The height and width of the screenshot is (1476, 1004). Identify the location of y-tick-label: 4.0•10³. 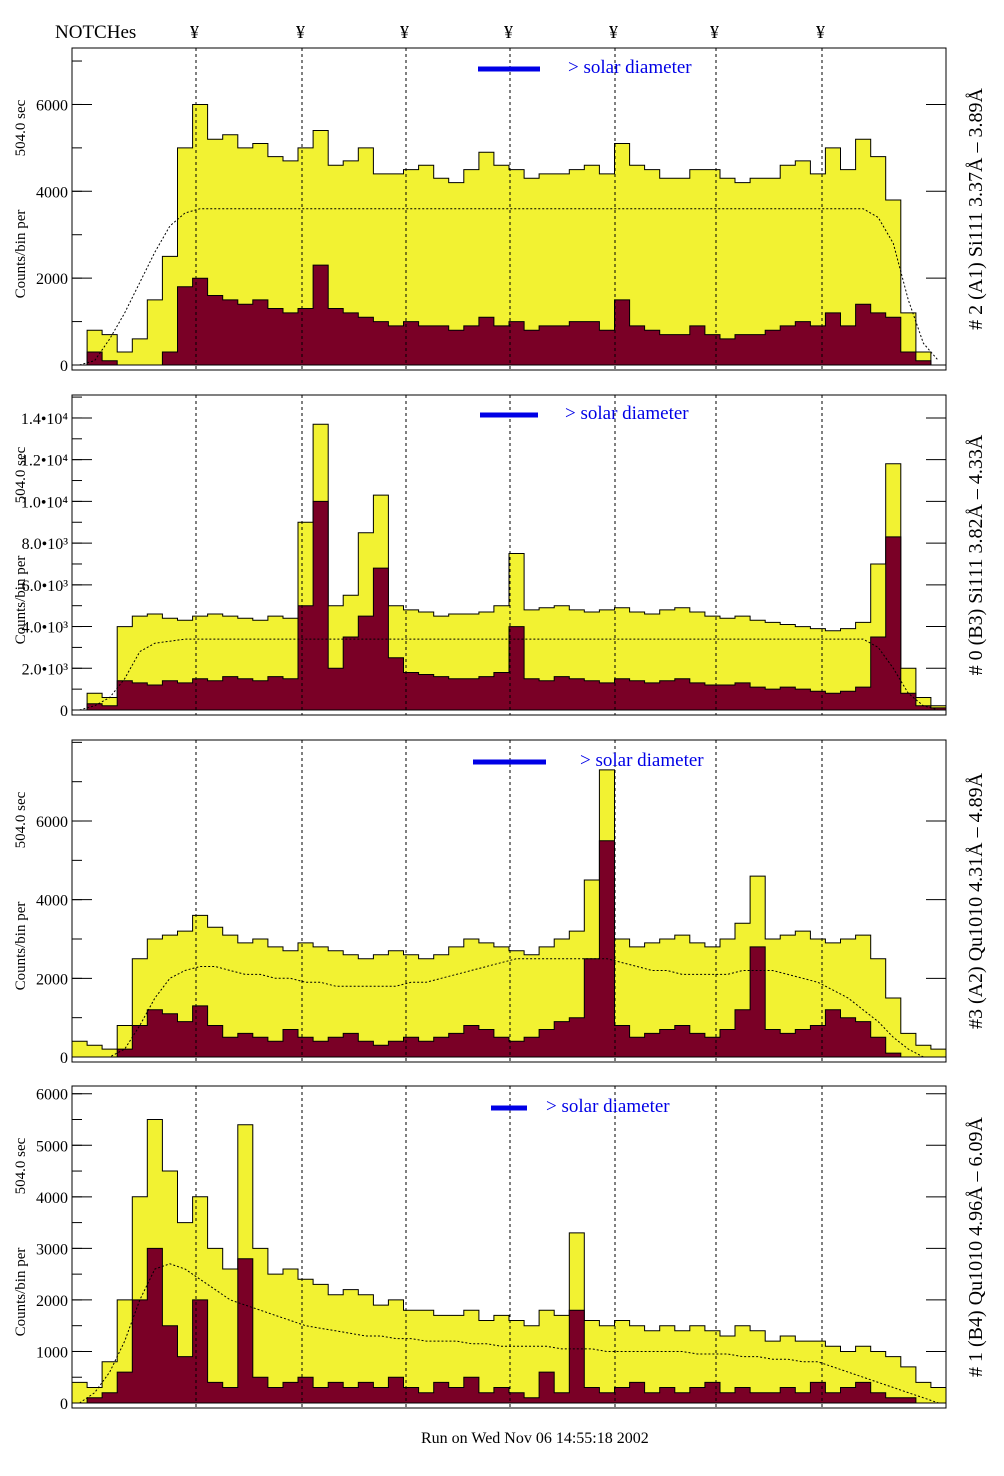
(45, 628).